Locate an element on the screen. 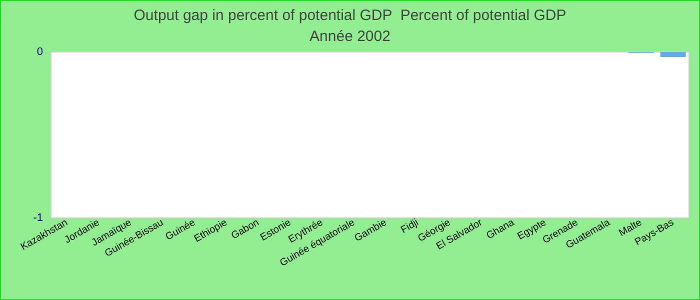 This screenshot has height=300, width=700. y-tick-label: -1 is located at coordinates (38, 218).